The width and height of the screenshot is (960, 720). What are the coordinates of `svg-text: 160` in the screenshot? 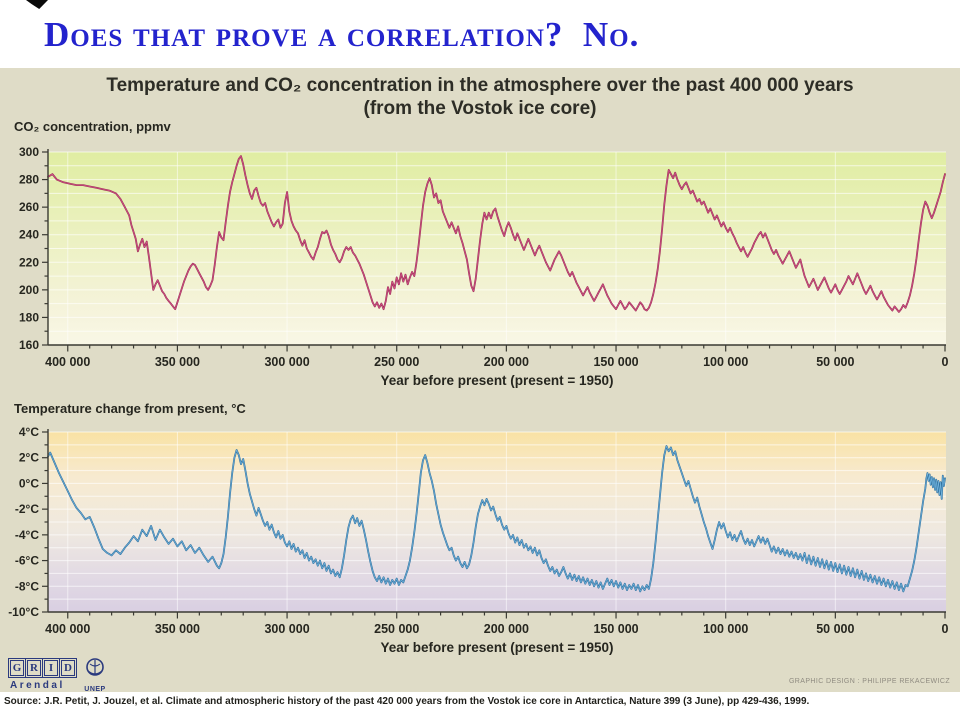 It's located at (29, 345).